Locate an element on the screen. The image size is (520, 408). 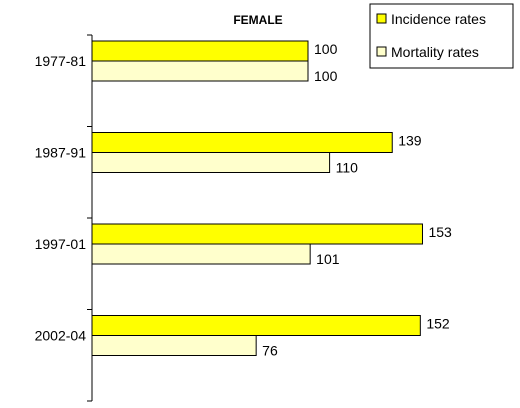
data-label: 152 is located at coordinates (438, 324).